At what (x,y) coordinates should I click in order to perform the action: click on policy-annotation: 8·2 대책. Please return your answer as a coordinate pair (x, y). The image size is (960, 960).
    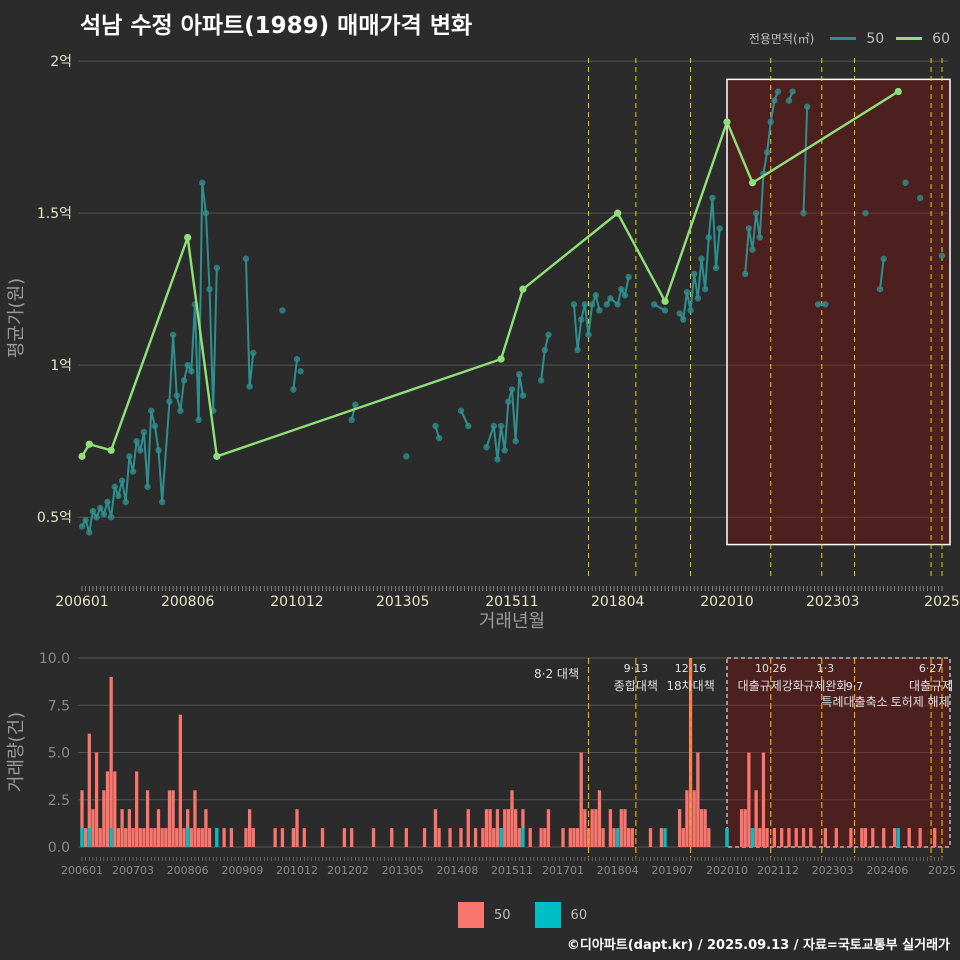
    Looking at the image, I should click on (556, 673).